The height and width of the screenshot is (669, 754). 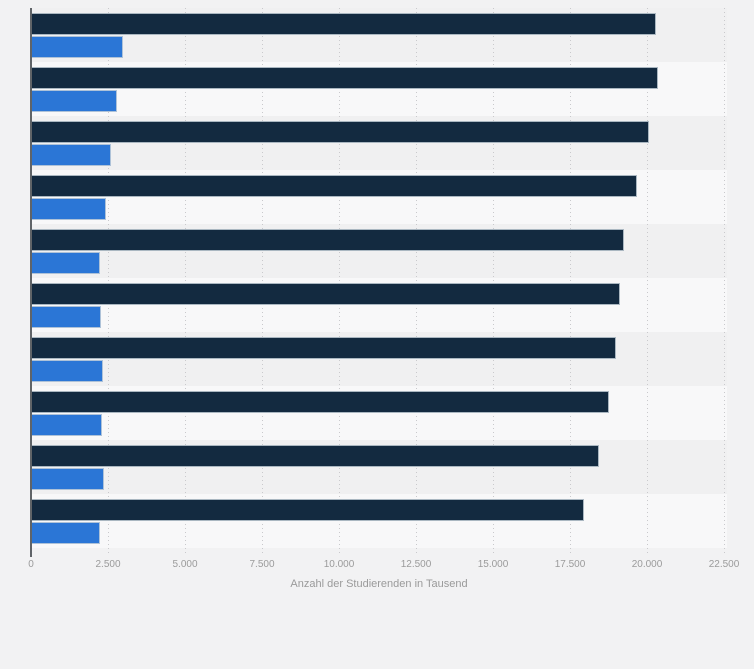 What do you see at coordinates (339, 564) in the screenshot?
I see `x-tick-label: 10.000` at bounding box center [339, 564].